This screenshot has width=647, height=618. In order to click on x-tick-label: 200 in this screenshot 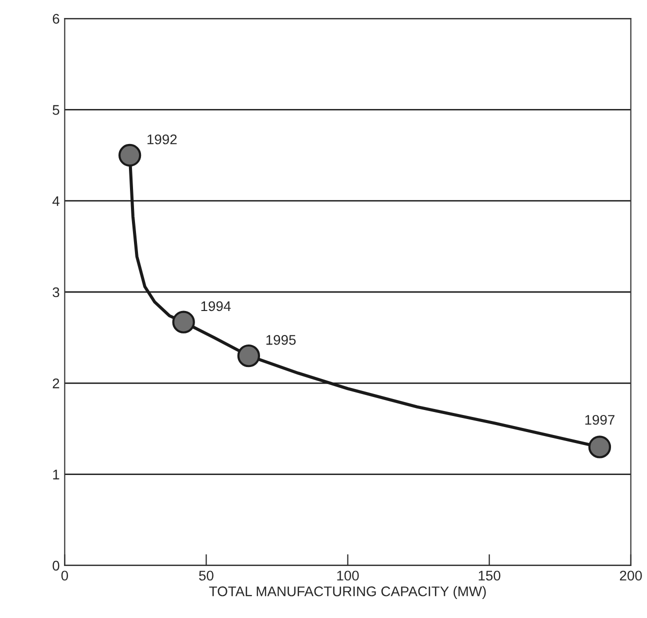, I will do `click(631, 575)`.